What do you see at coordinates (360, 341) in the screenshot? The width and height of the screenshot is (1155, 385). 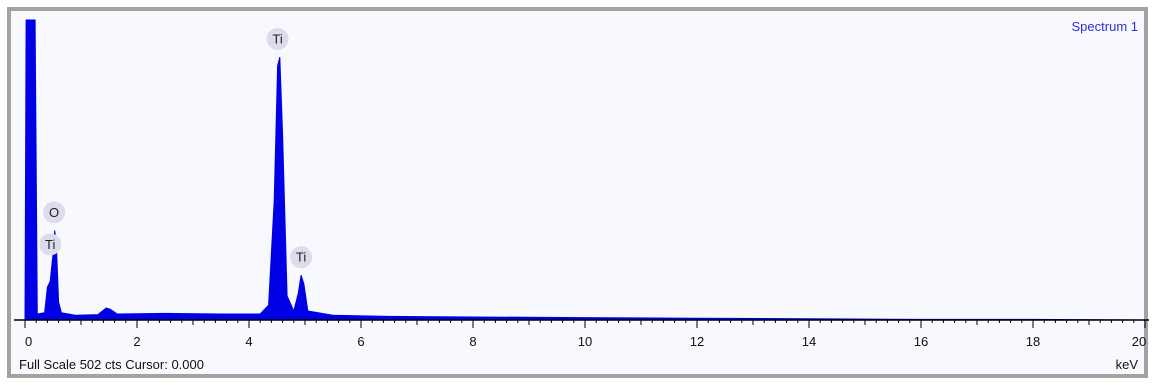 I see `x-tick-label: 6` at bounding box center [360, 341].